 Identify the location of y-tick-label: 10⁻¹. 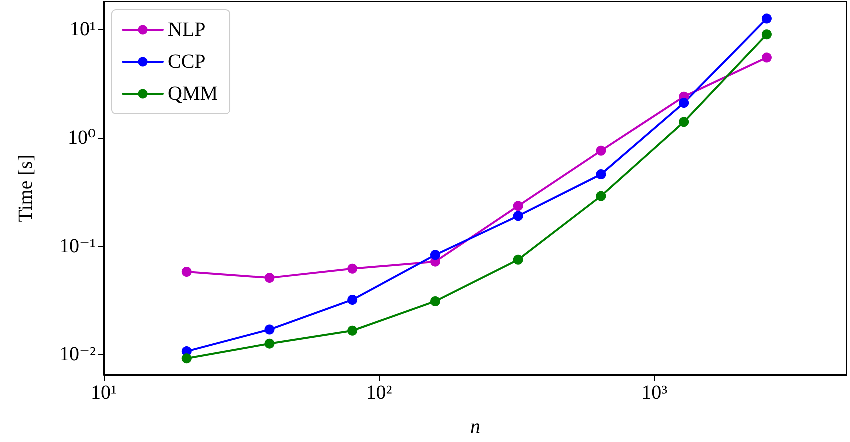
(77, 246).